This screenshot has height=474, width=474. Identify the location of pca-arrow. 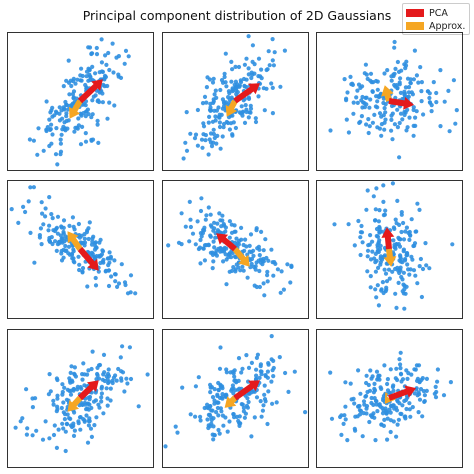
(246, 390).